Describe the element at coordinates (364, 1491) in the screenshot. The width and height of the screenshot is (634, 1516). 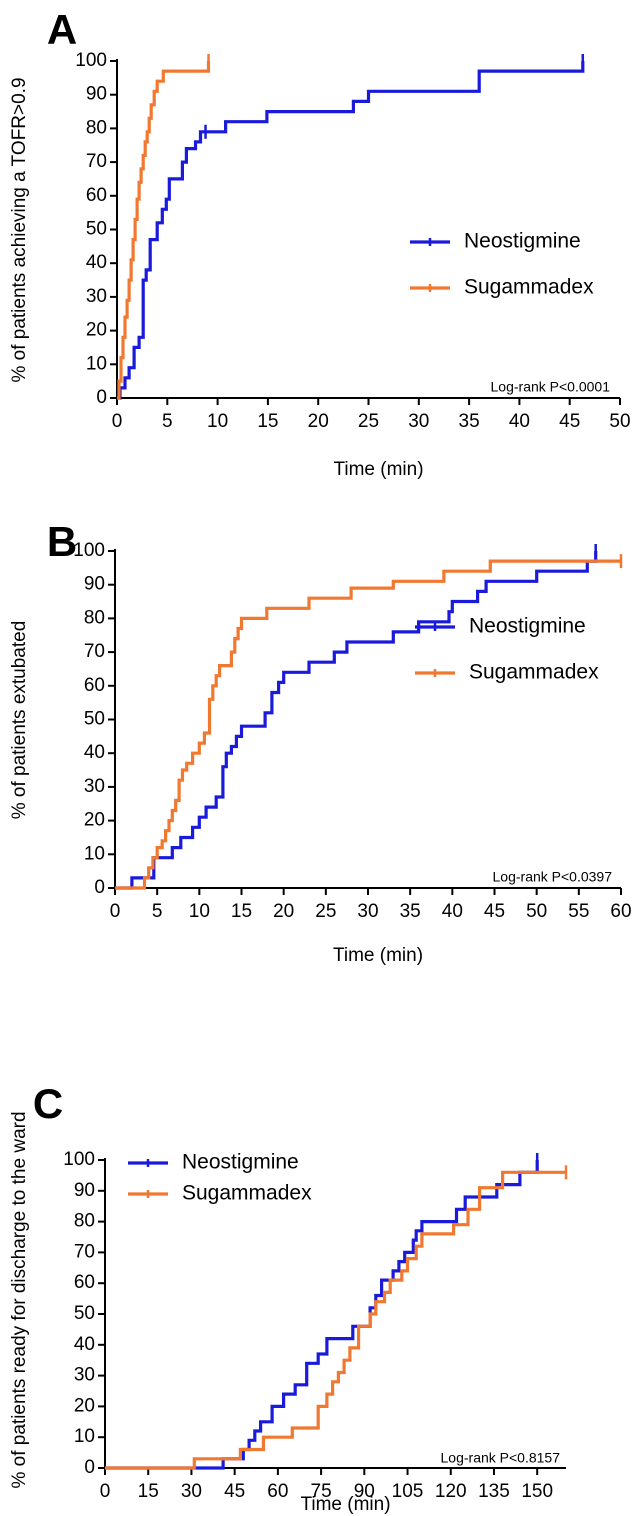
I see `x-tick-label: 90` at that location.